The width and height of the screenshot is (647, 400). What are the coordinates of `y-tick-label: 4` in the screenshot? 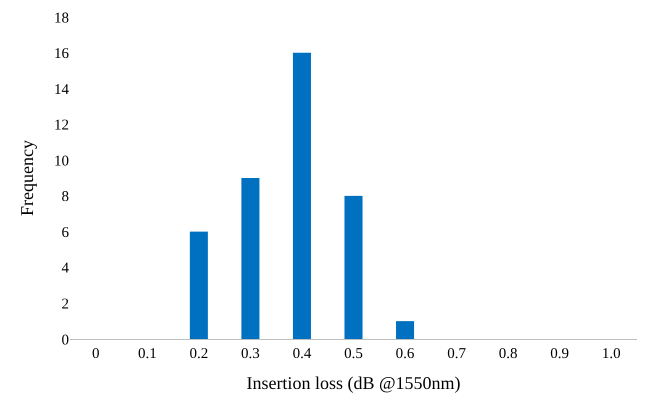 It's located at (66, 268).